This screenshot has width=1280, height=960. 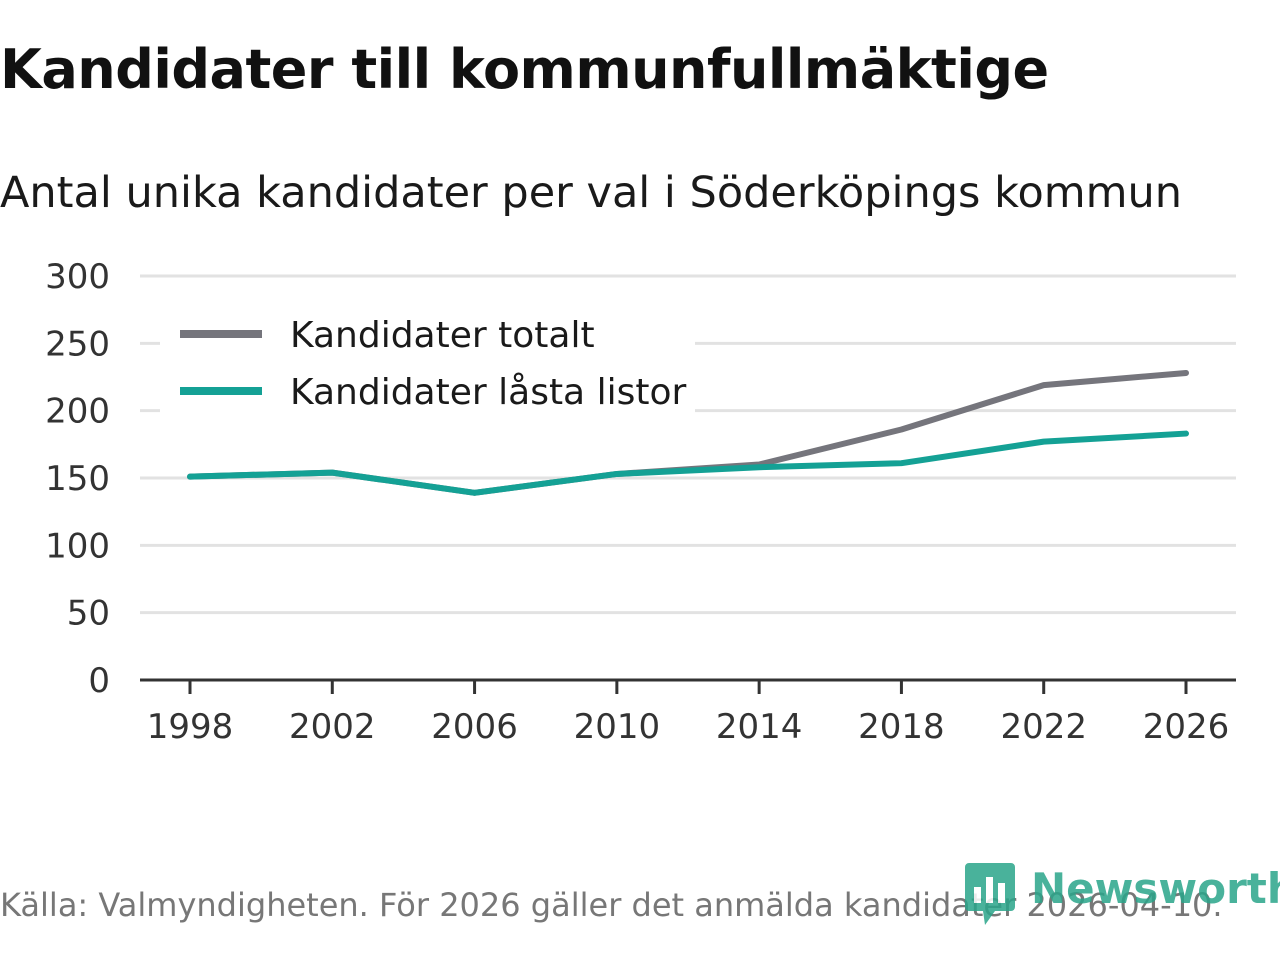 What do you see at coordinates (617, 727) in the screenshot?
I see `x-tick-label-2010: 2010` at bounding box center [617, 727].